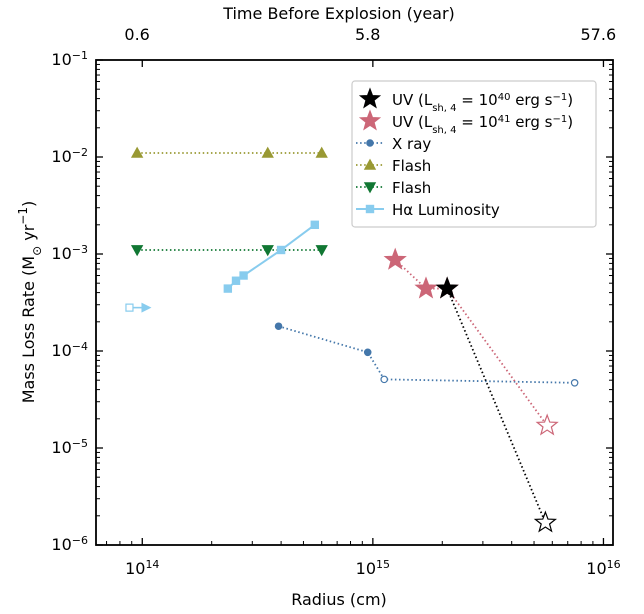  What do you see at coordinates (136, 34) in the screenshot?
I see `top-tick-label: 0.6` at bounding box center [136, 34].